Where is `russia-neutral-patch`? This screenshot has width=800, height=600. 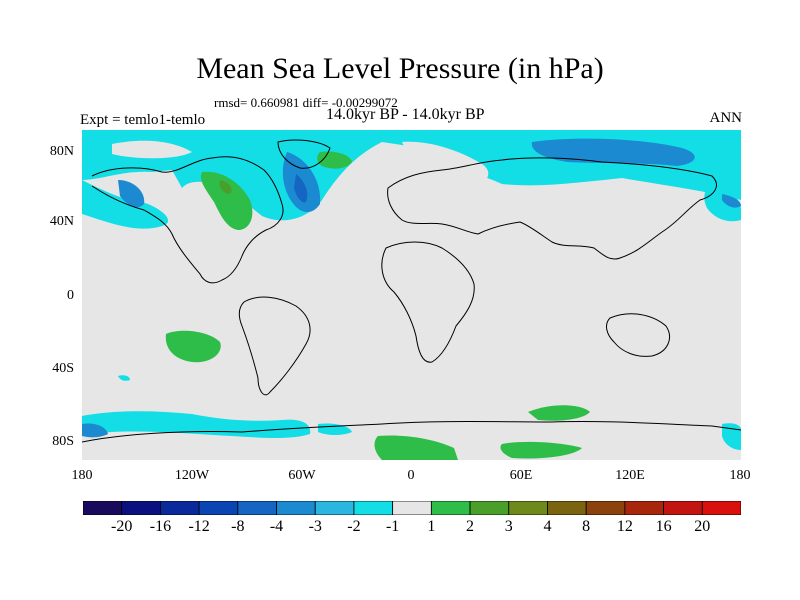 russia-neutral-patch is located at coordinates (445, 163).